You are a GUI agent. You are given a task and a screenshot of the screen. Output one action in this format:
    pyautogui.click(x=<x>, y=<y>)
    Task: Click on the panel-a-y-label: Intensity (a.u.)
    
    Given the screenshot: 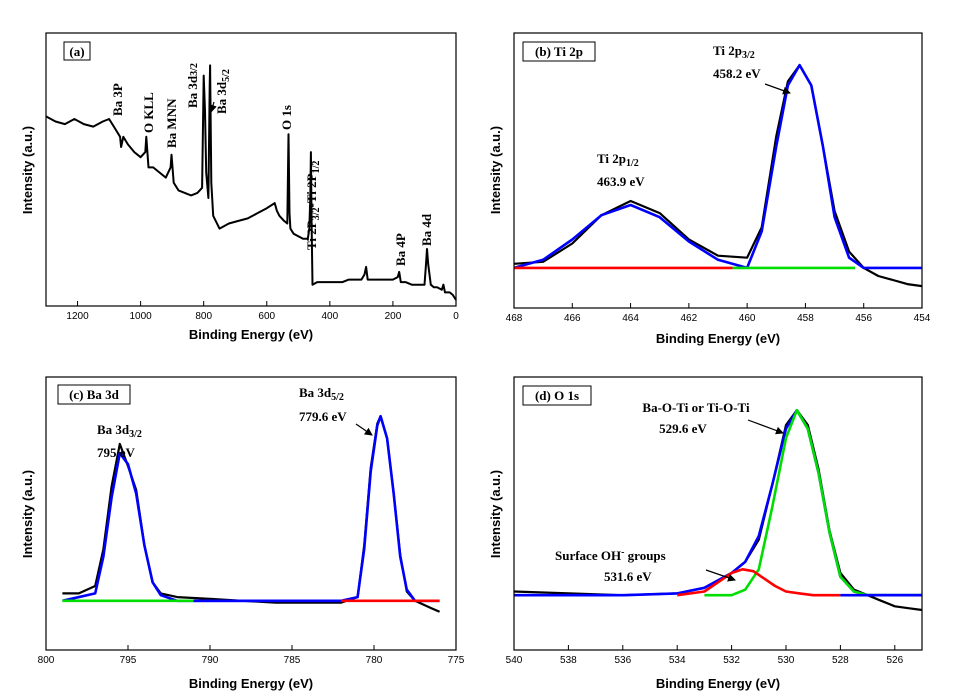 What is the action you would take?
    pyautogui.click(x=27, y=170)
    